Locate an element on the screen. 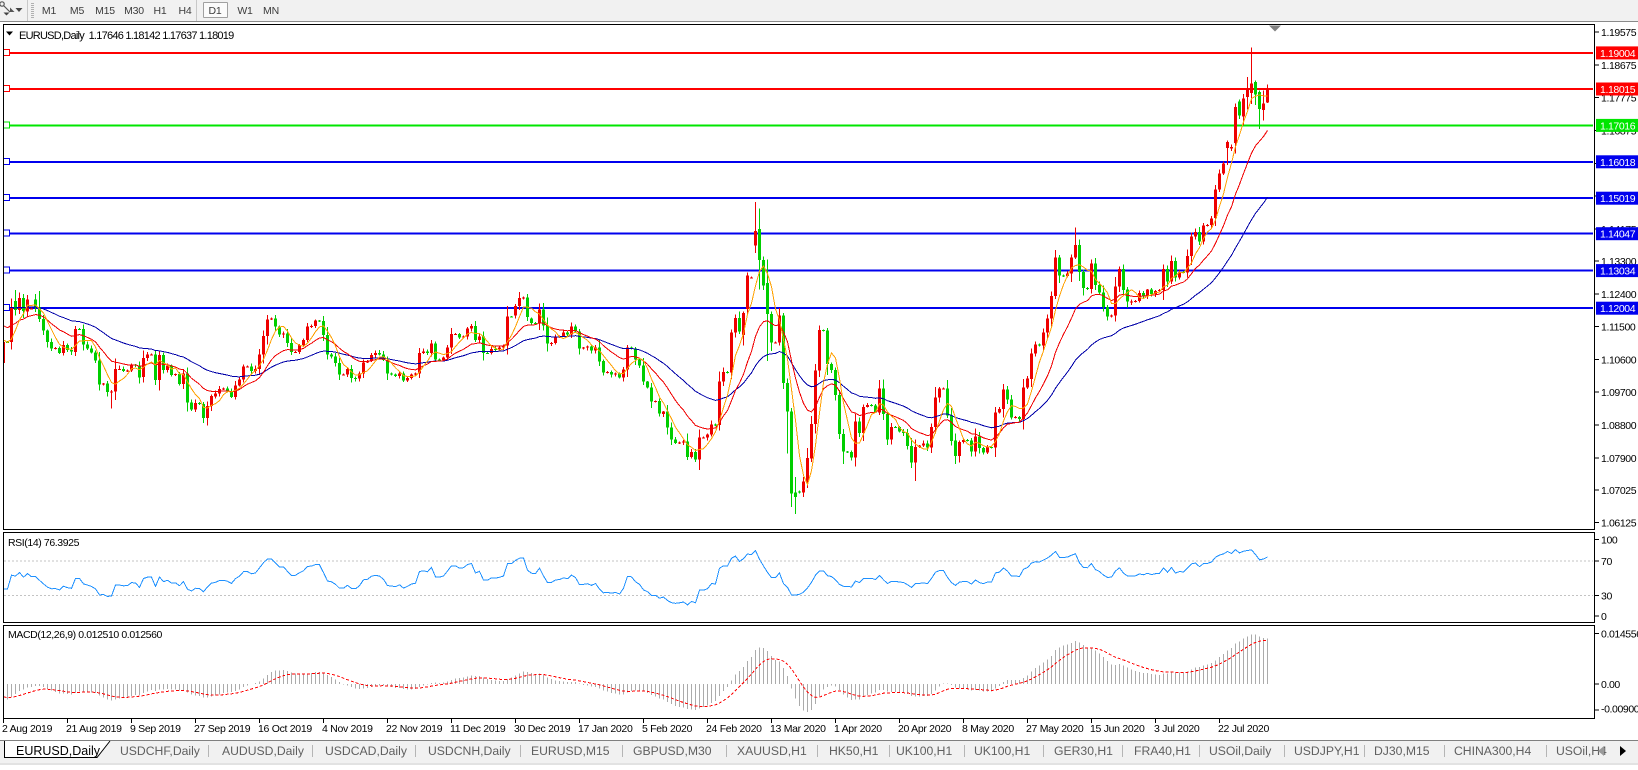  svg-text: XAUUSD,H1 is located at coordinates (772, 751).